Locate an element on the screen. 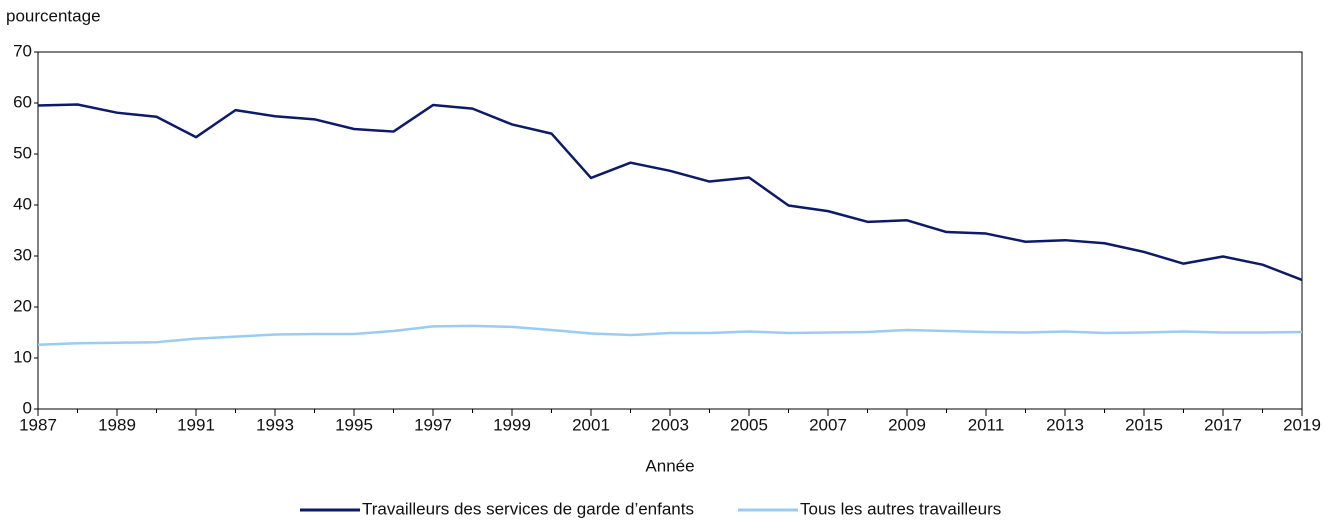  x-tick-label: 1999 is located at coordinates (512, 424).